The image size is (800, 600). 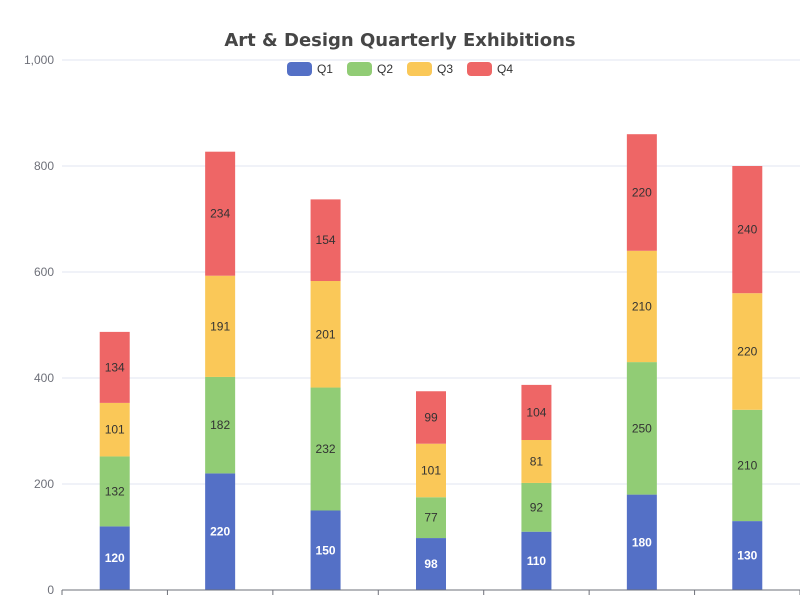 I want to click on y-tick-label: 0, so click(x=50, y=590).